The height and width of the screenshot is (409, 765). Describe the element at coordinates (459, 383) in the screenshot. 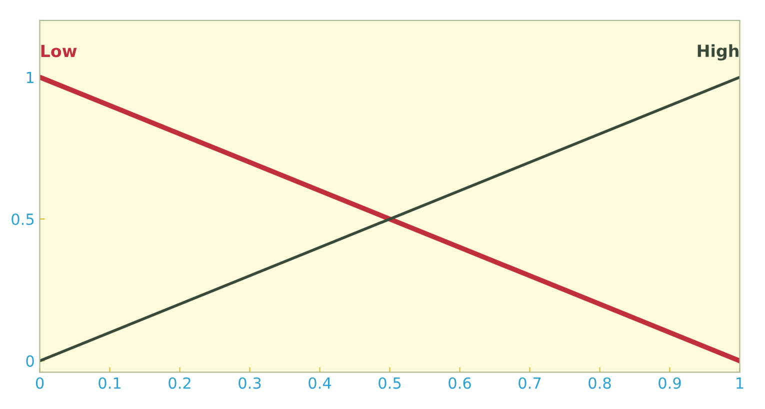

I see `x-tick-label: 0.6` at that location.